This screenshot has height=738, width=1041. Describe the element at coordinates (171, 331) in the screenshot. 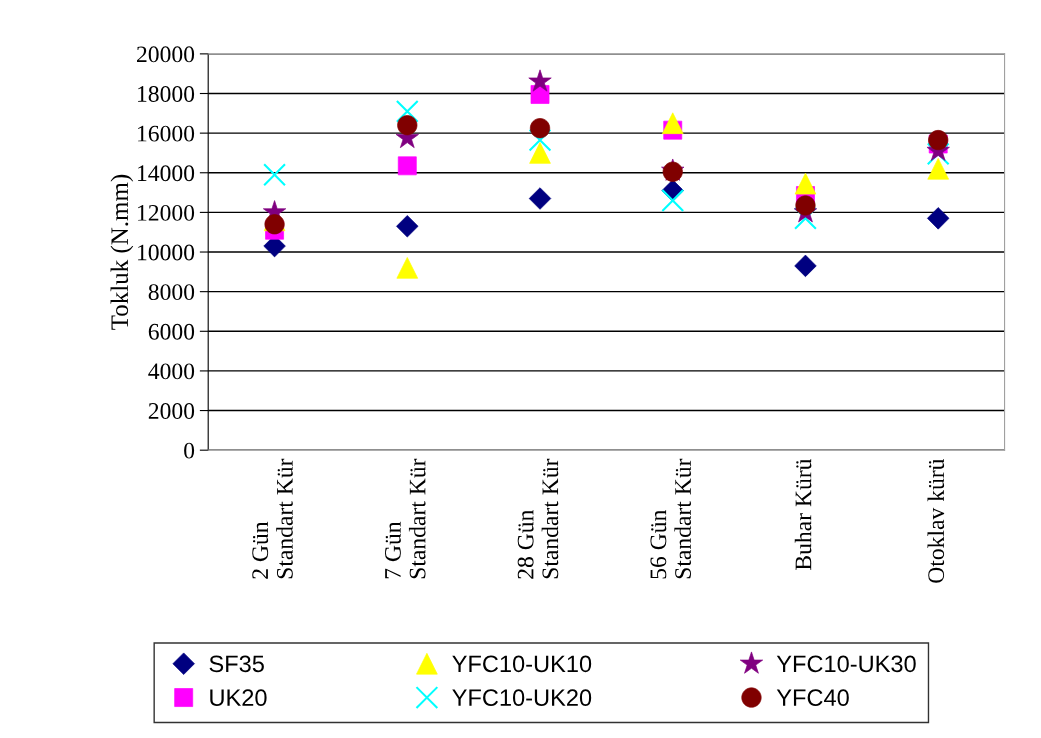

I see `y-tick-label: 6000` at that location.